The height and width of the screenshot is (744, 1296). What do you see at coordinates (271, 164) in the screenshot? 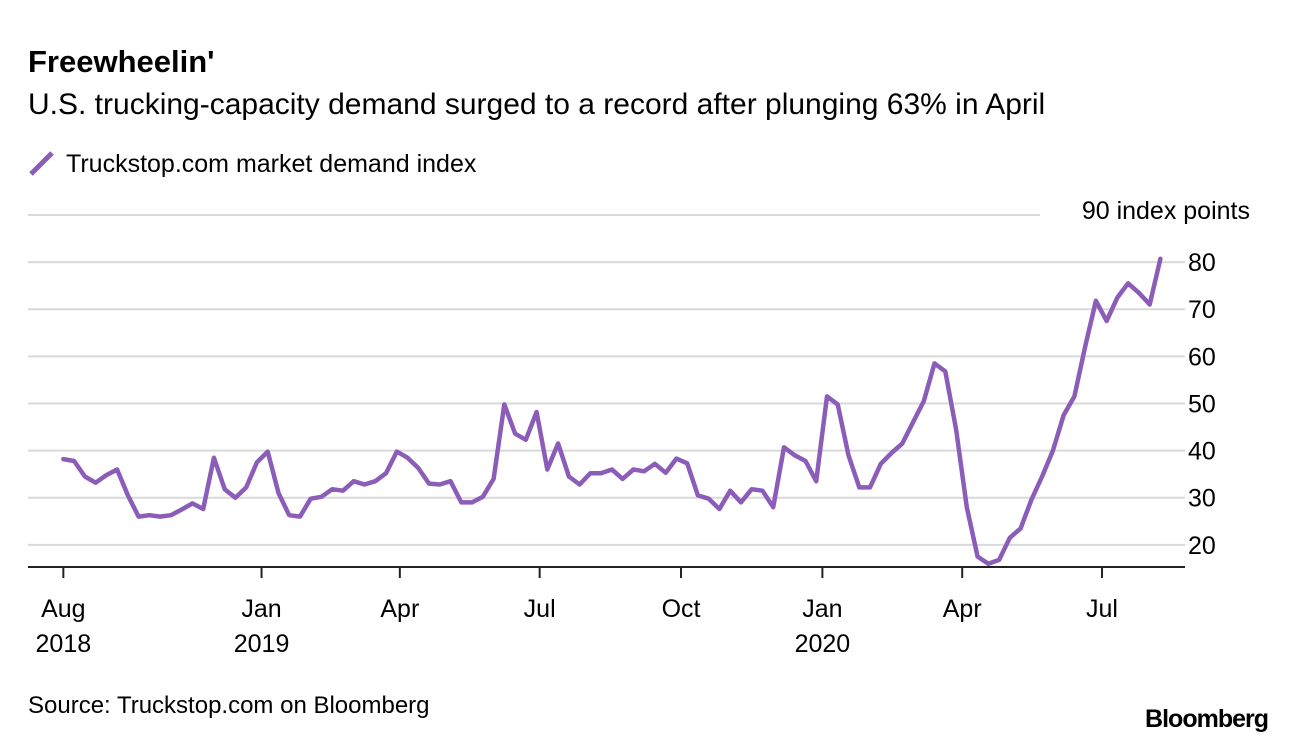
I see `legend-label: Truckstop.com market demand index` at bounding box center [271, 164].